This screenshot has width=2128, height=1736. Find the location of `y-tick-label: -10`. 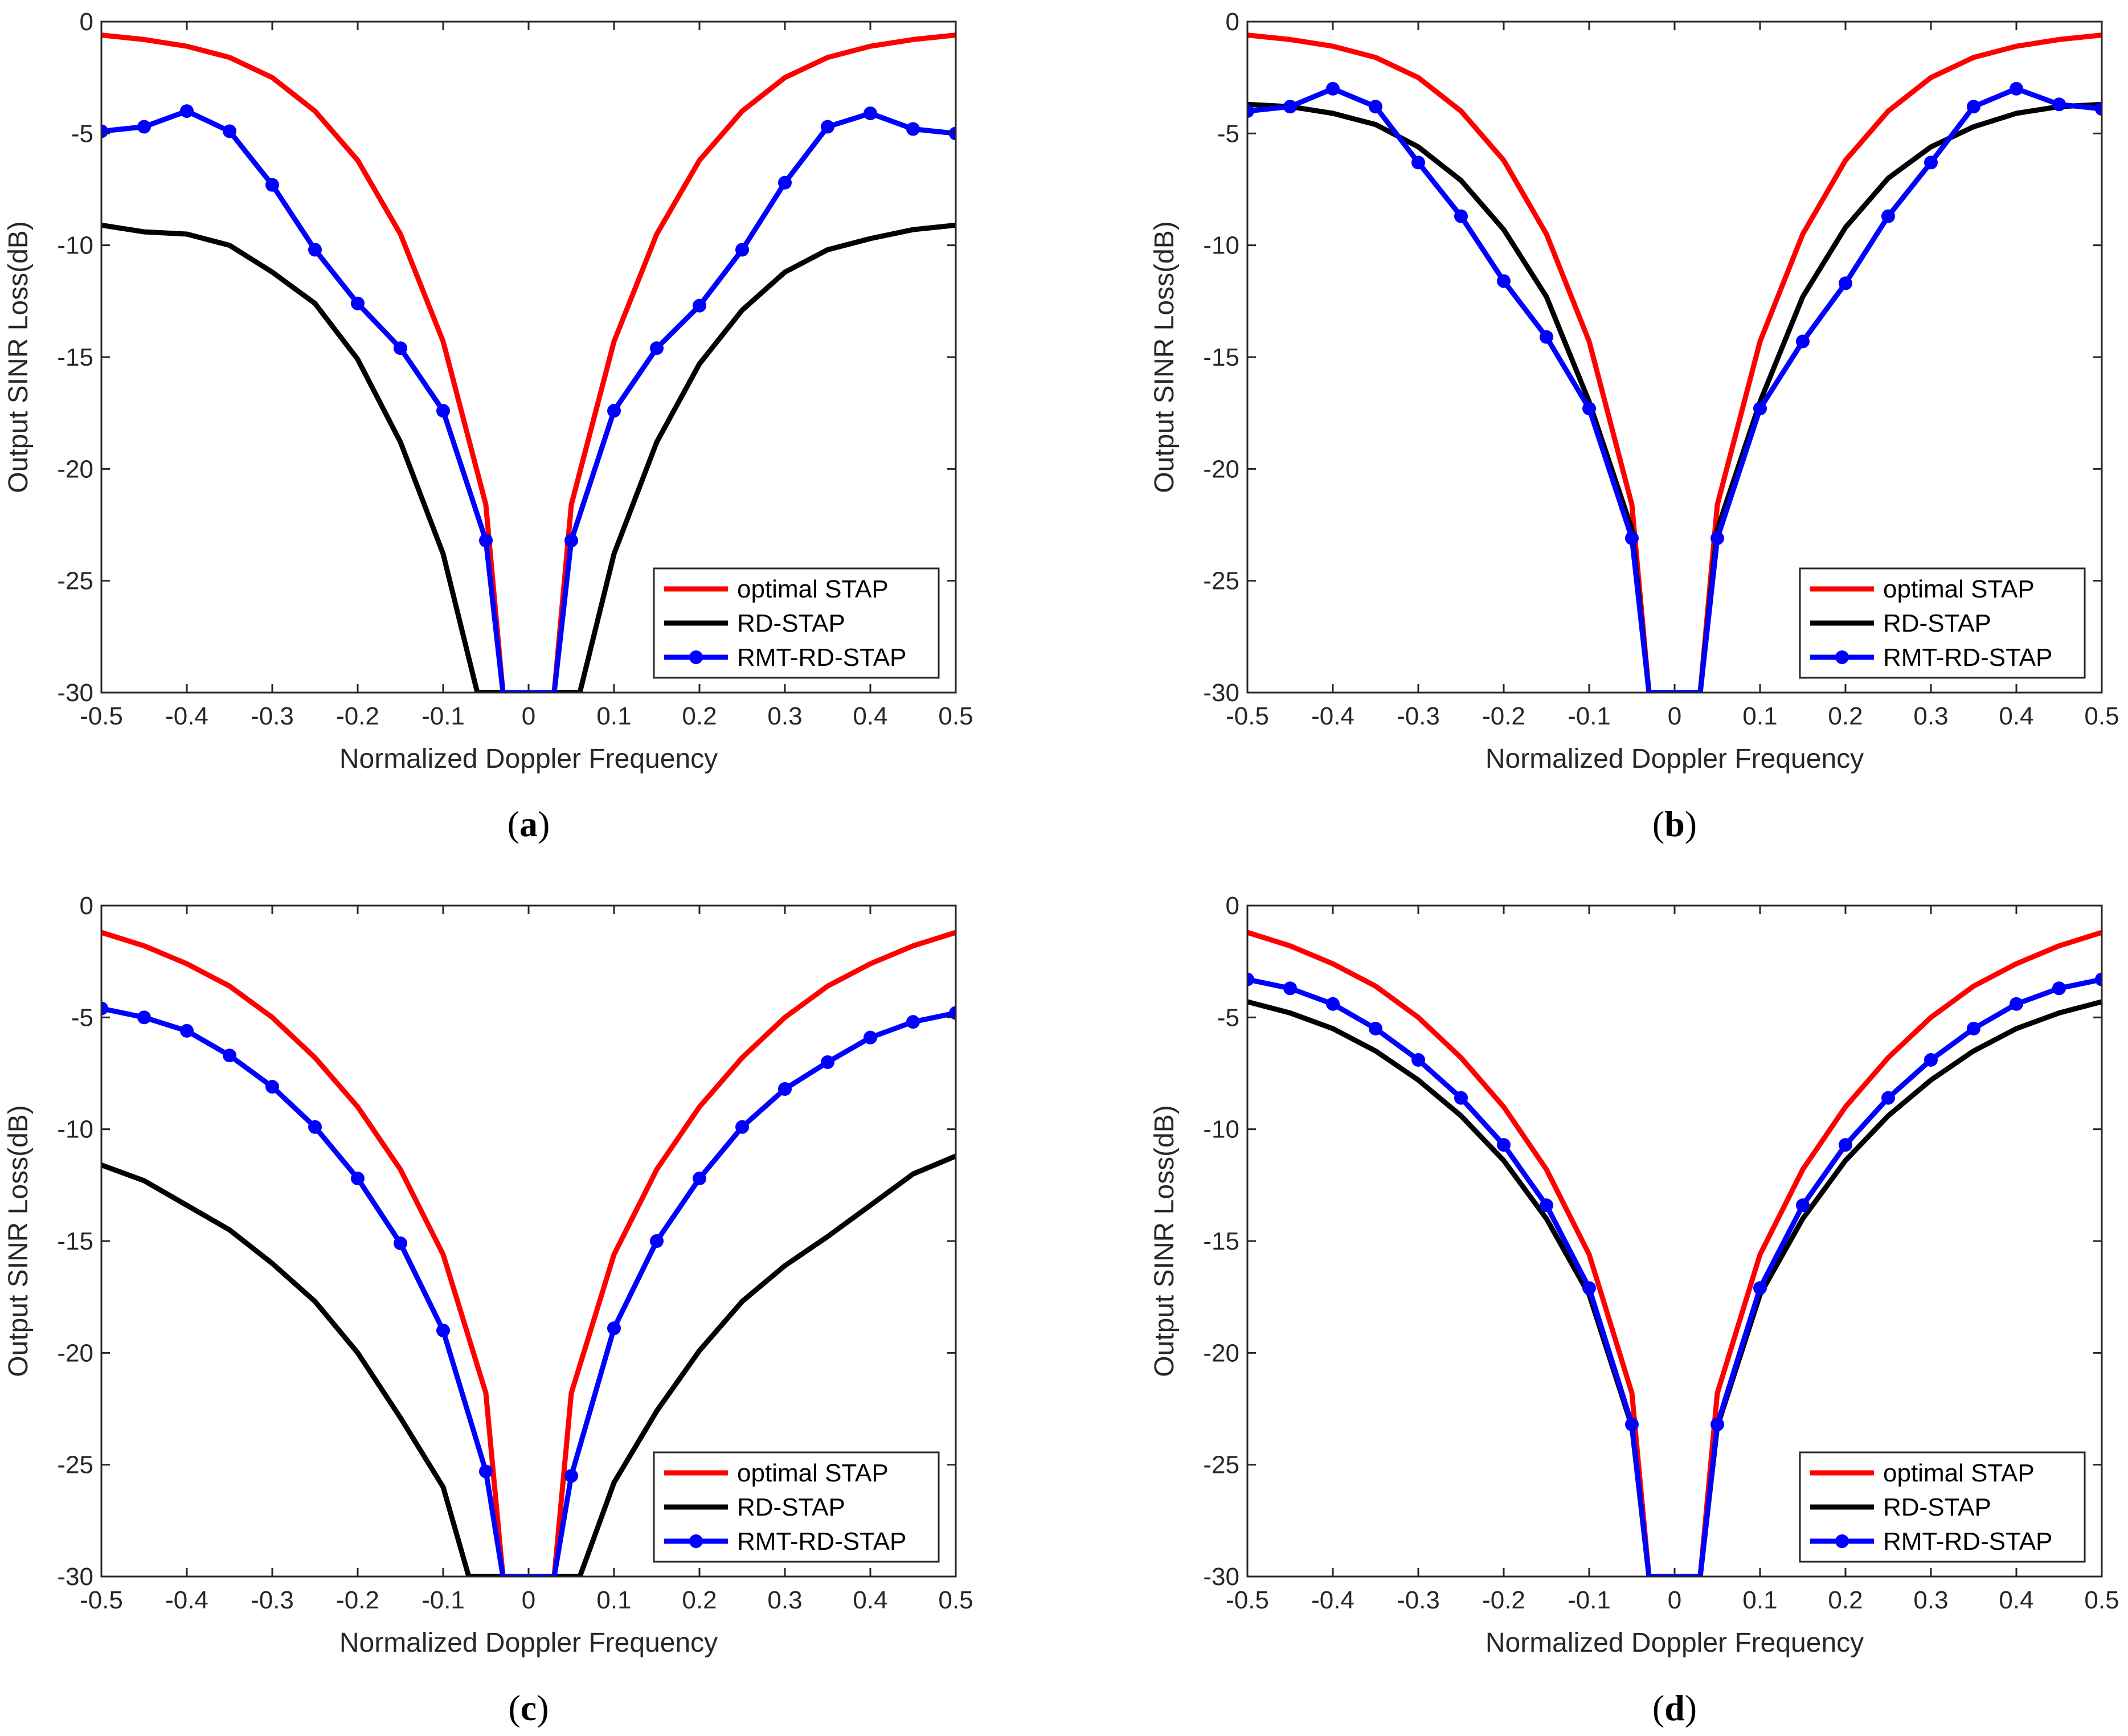

y-tick-label: -10 is located at coordinates (75, 1130).